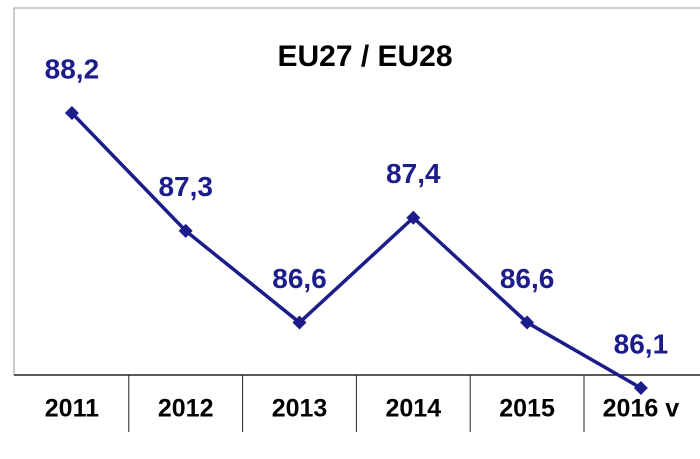 The width and height of the screenshot is (700, 459). What do you see at coordinates (186, 409) in the screenshot?
I see `x-tick-label: 2012` at bounding box center [186, 409].